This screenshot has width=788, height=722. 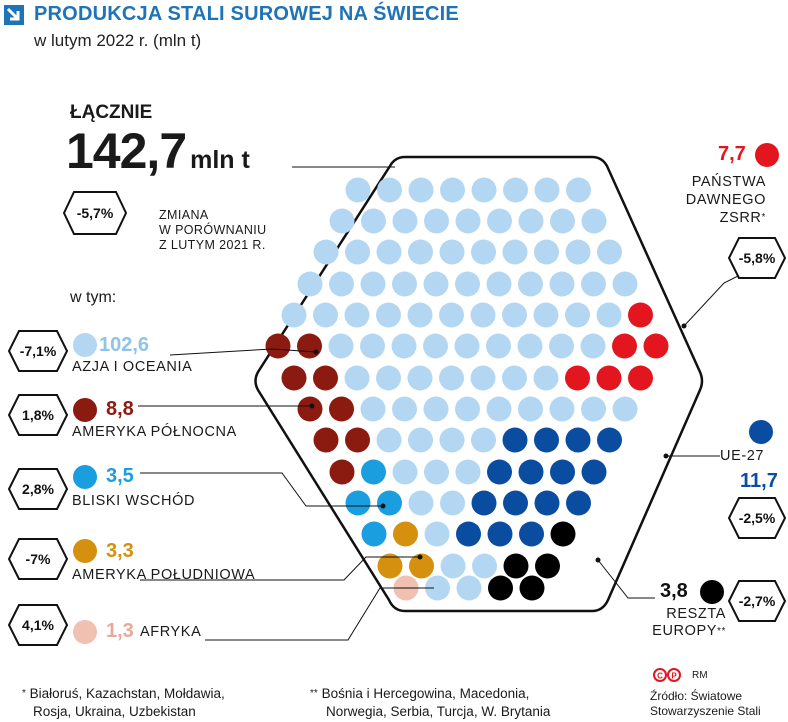 I want to click on zssr-label: PAŃSTWA DAWNEGO ZSRR*, so click(x=723, y=200).